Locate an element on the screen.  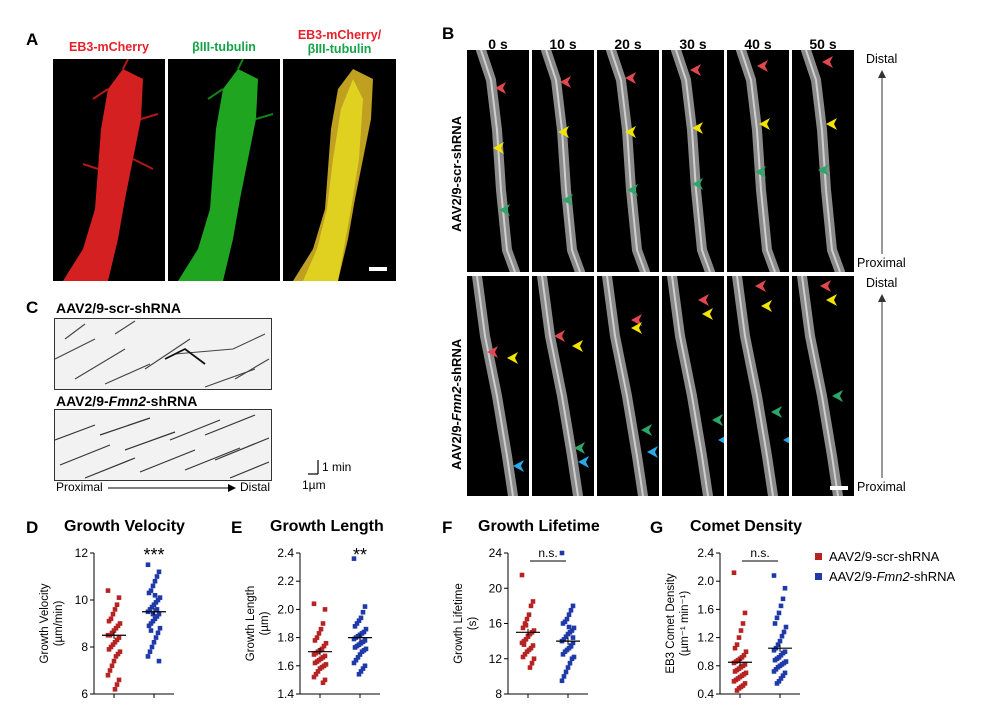
panel-a-channel2-label: βIII-tubulin is located at coordinates (224, 47).